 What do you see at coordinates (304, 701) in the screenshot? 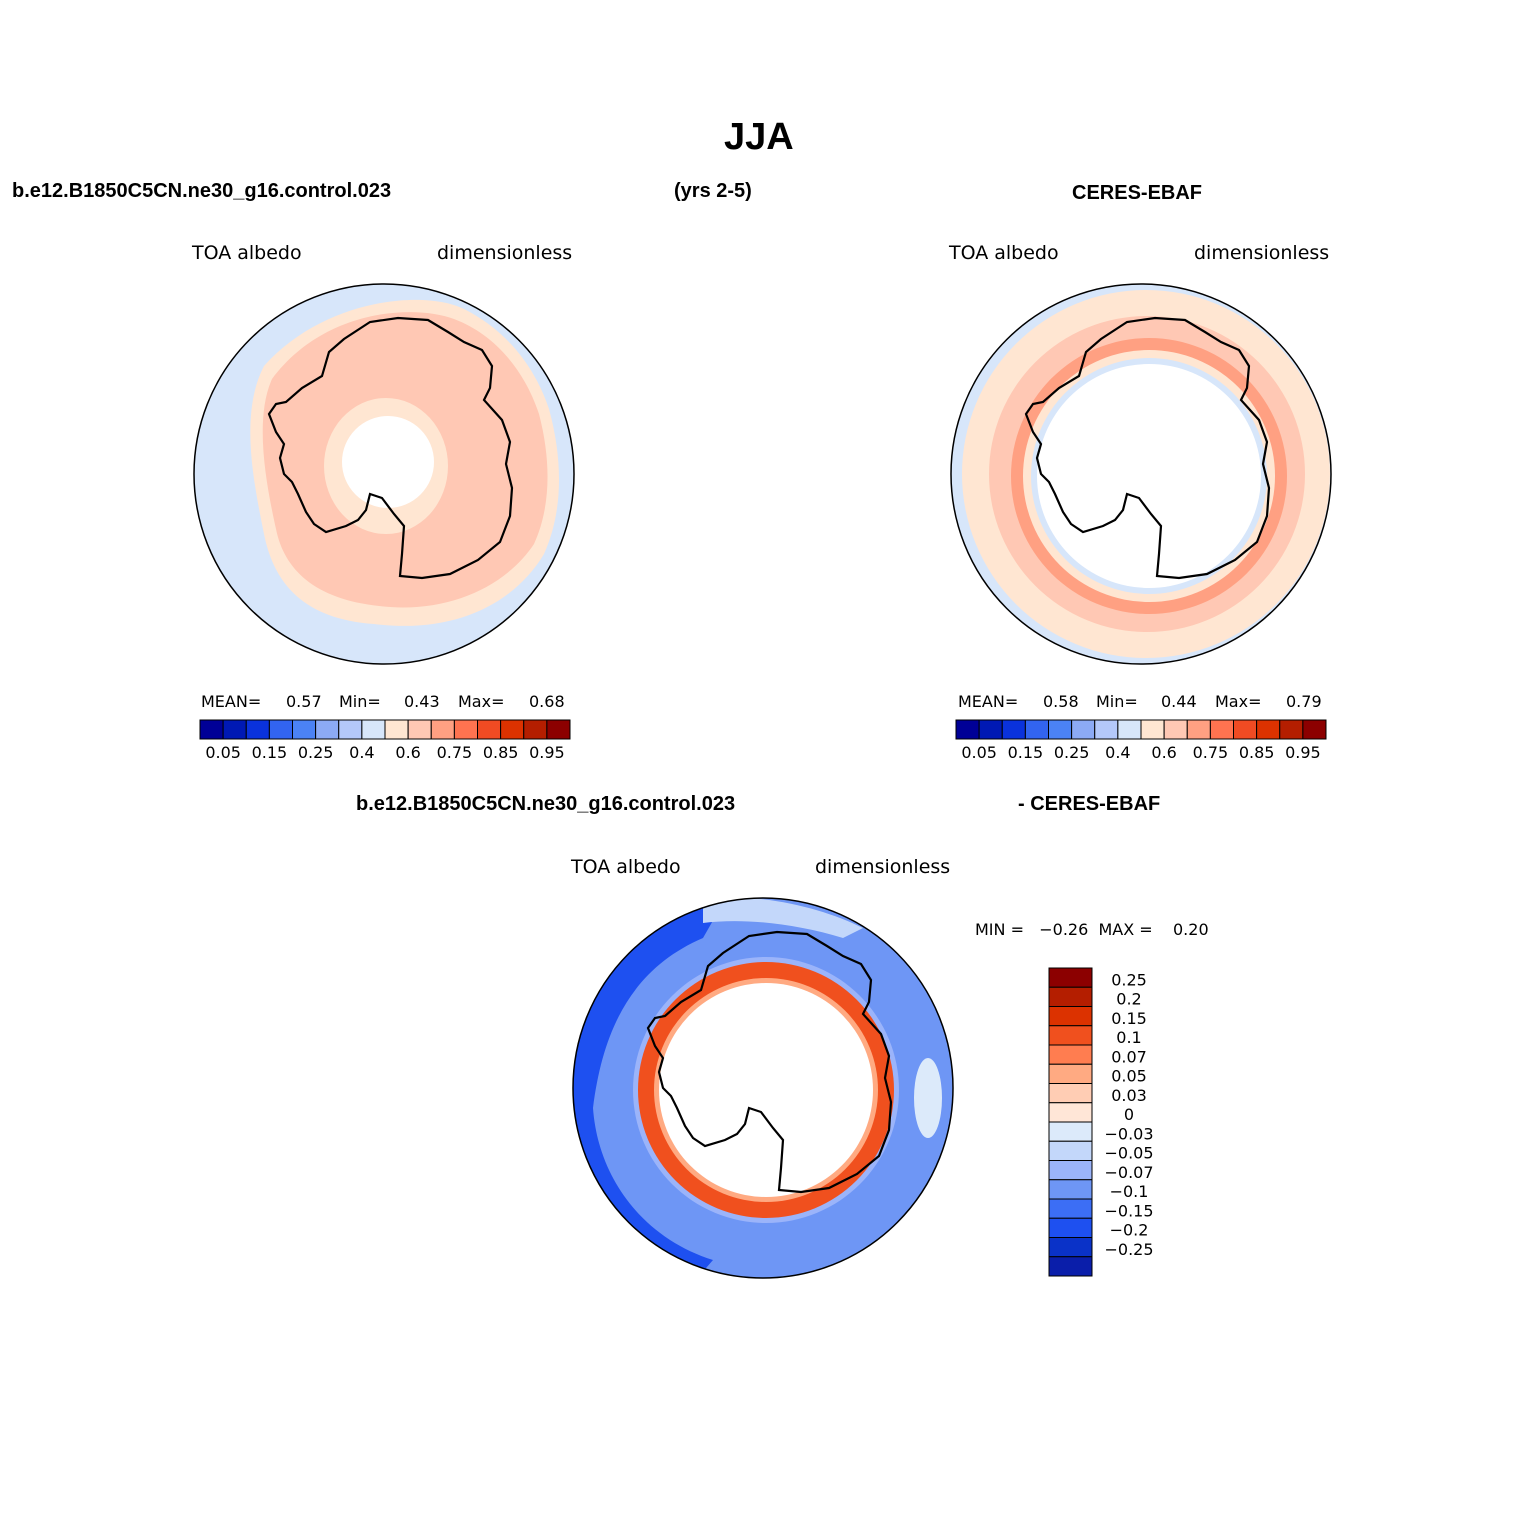
I see `model-mean-value: 0.57` at bounding box center [304, 701].